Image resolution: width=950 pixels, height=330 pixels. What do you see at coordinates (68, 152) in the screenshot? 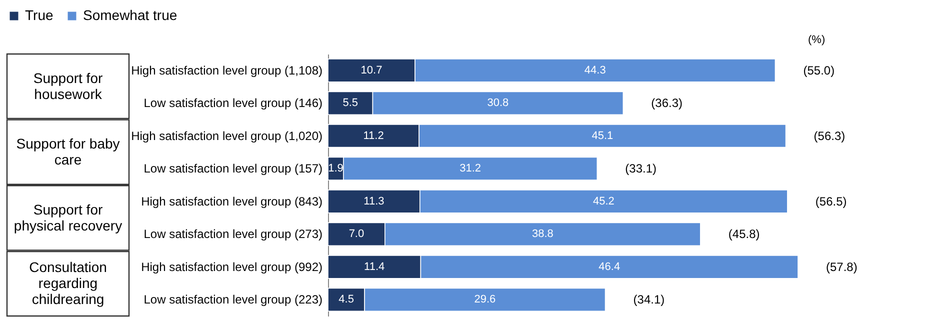
I see `text: Support for baby care` at bounding box center [68, 152].